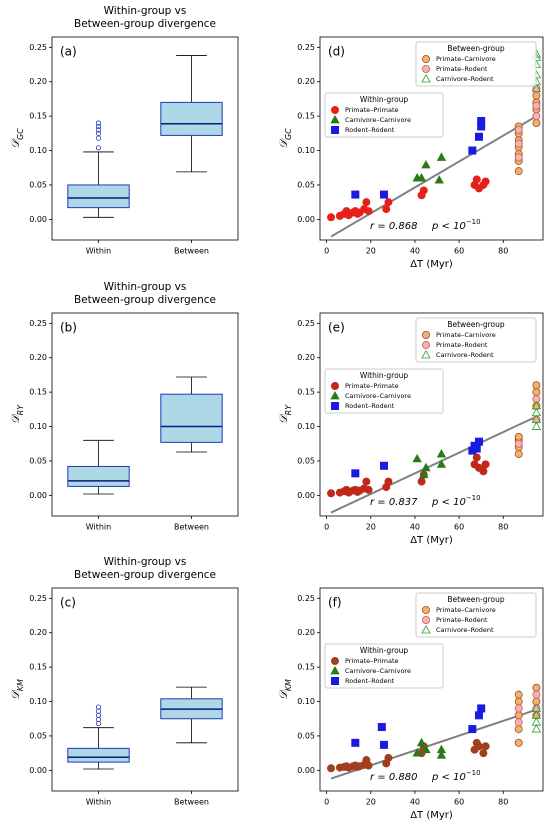  Describe the element at coordinates (20, 685) in the screenshot. I see `y-axis-label-sub: KM` at that location.